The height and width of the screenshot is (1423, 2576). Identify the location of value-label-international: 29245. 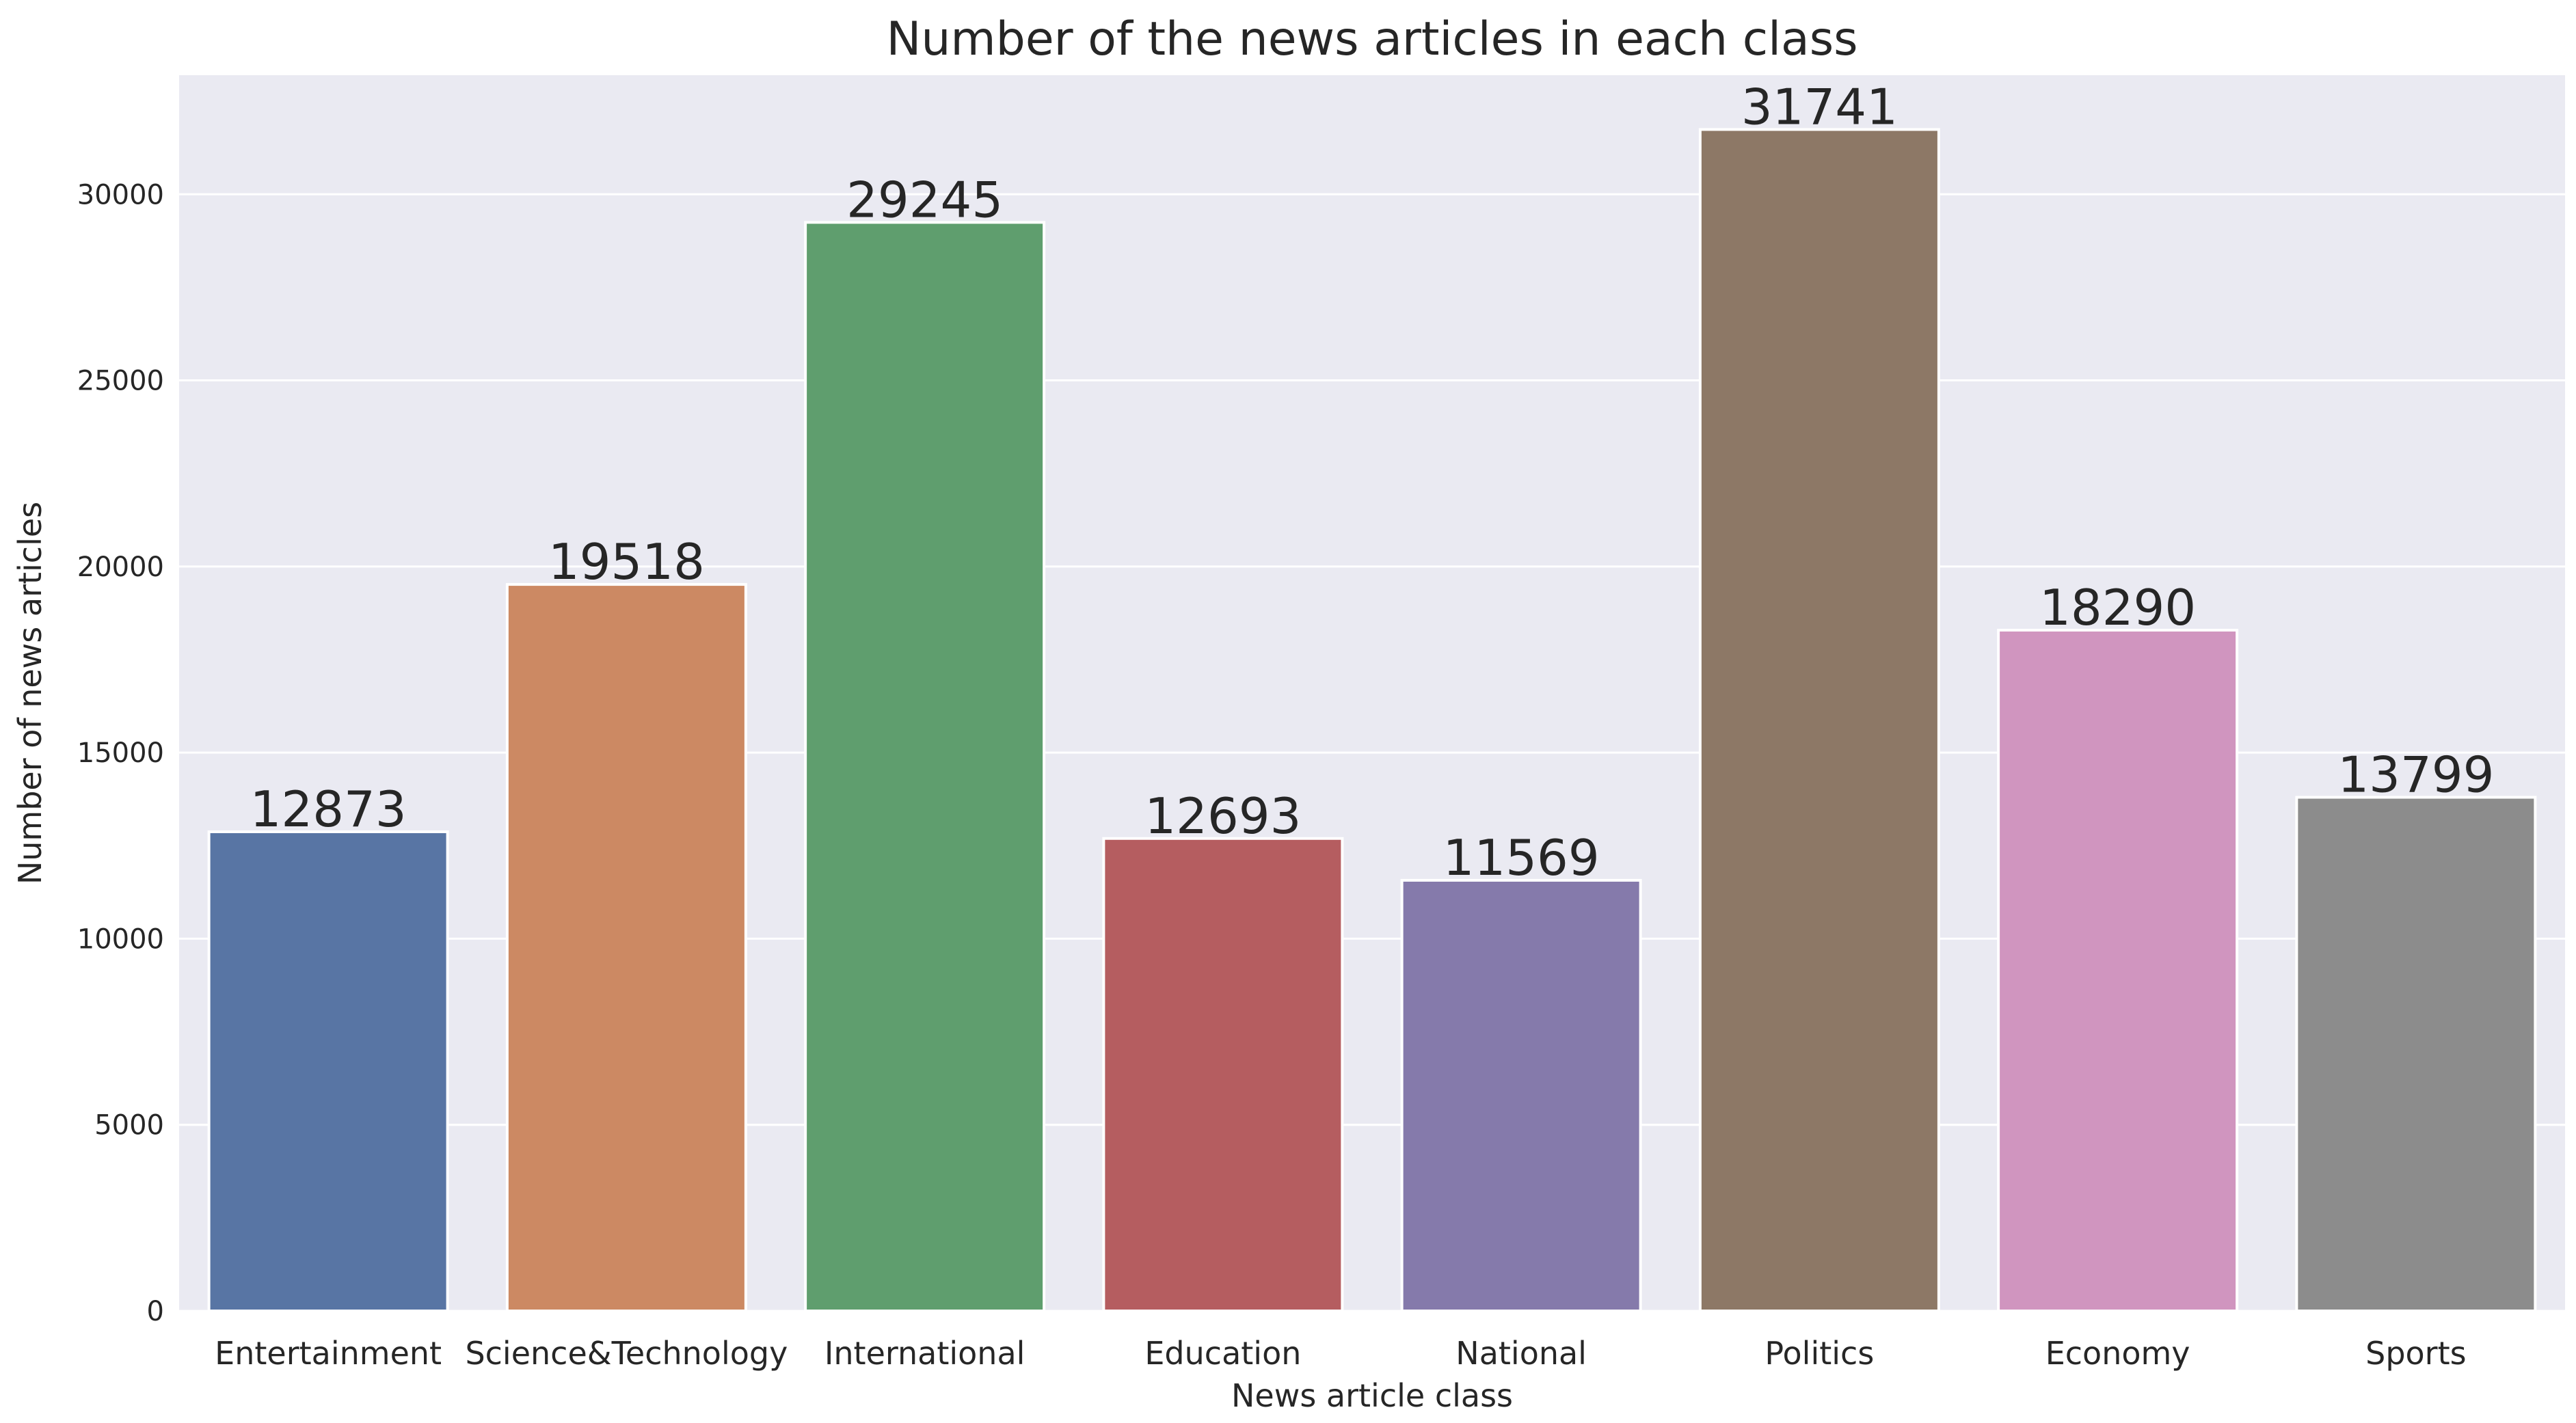
(924, 199).